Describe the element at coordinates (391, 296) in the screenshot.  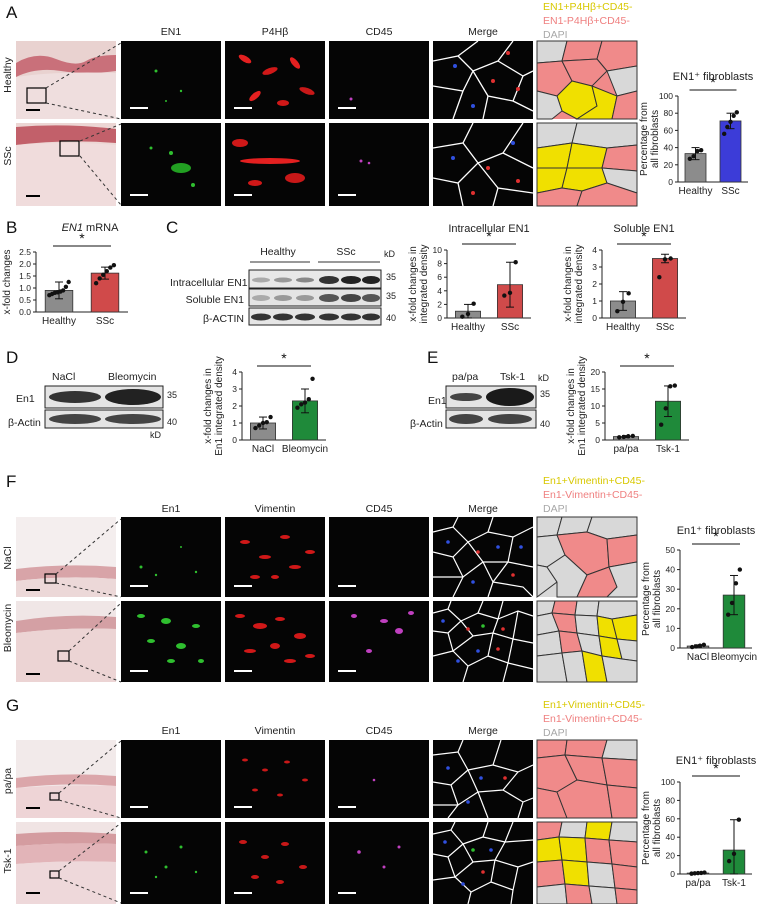
I see `blot-c-marker-2: 35` at that location.